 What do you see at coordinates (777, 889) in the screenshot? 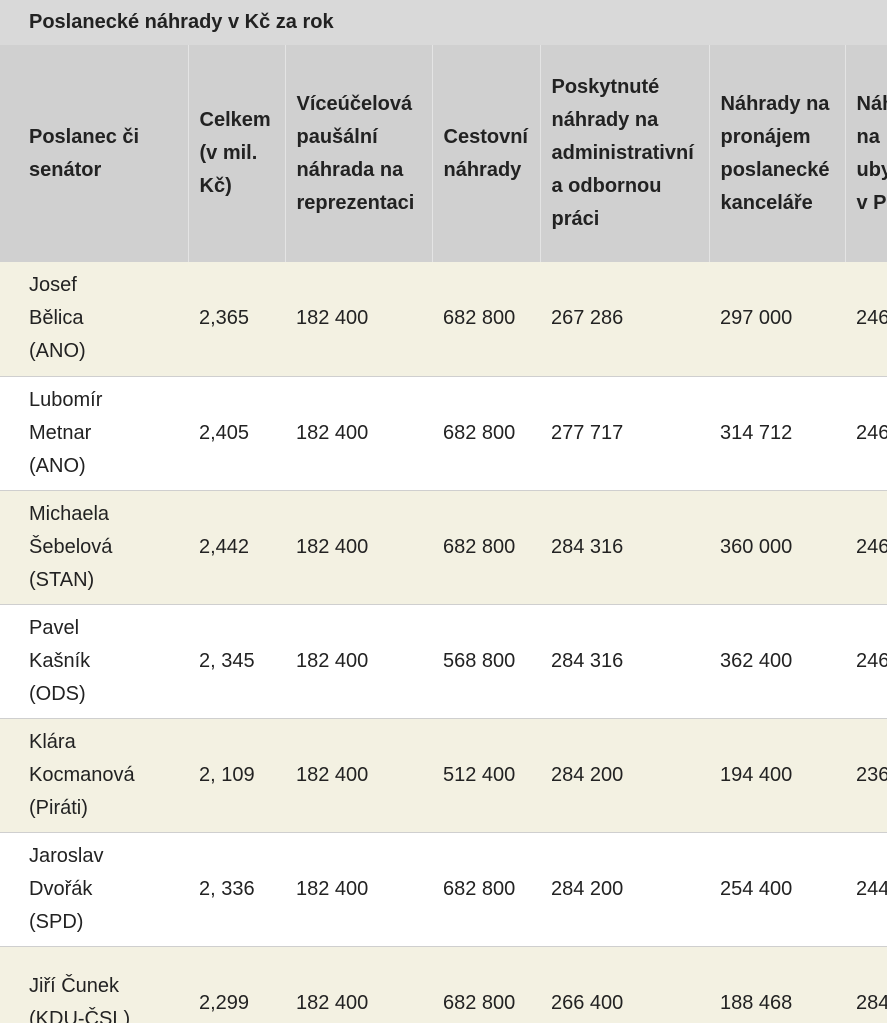
I see `table-cell: 254 400` at bounding box center [777, 889].